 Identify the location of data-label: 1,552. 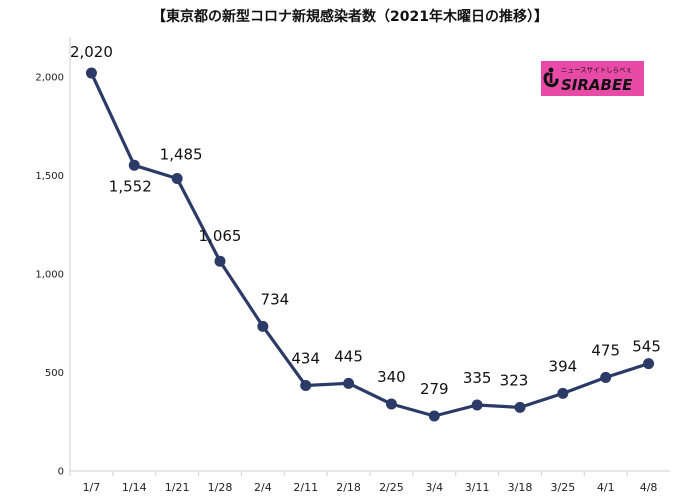
(130, 186).